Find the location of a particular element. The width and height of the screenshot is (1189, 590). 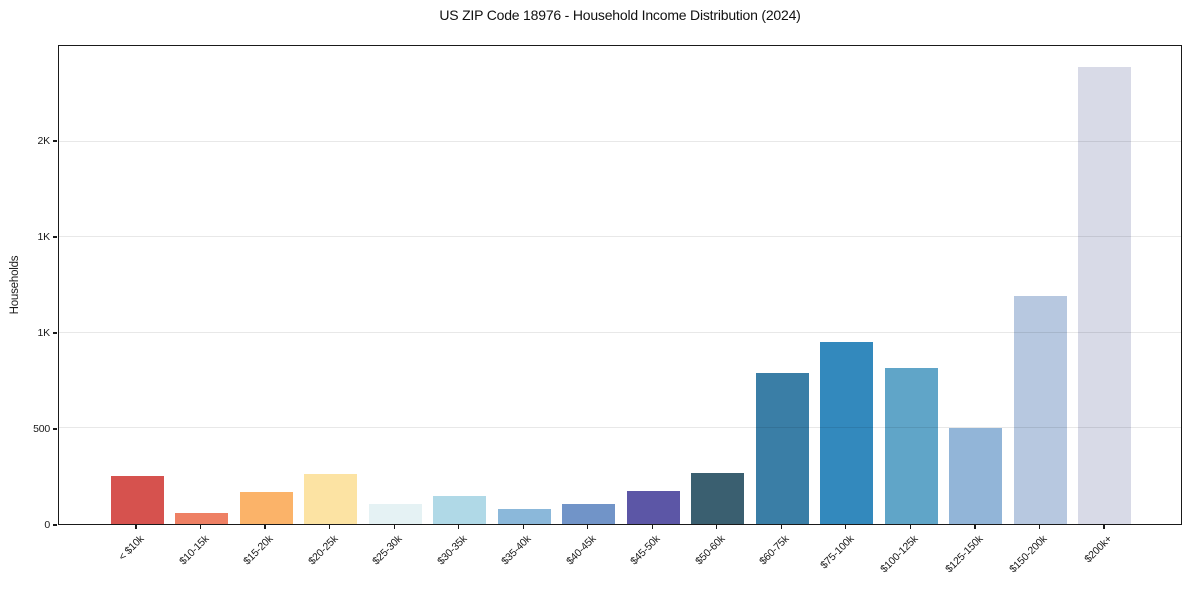

x-tick-label: < $10k is located at coordinates (131, 548).